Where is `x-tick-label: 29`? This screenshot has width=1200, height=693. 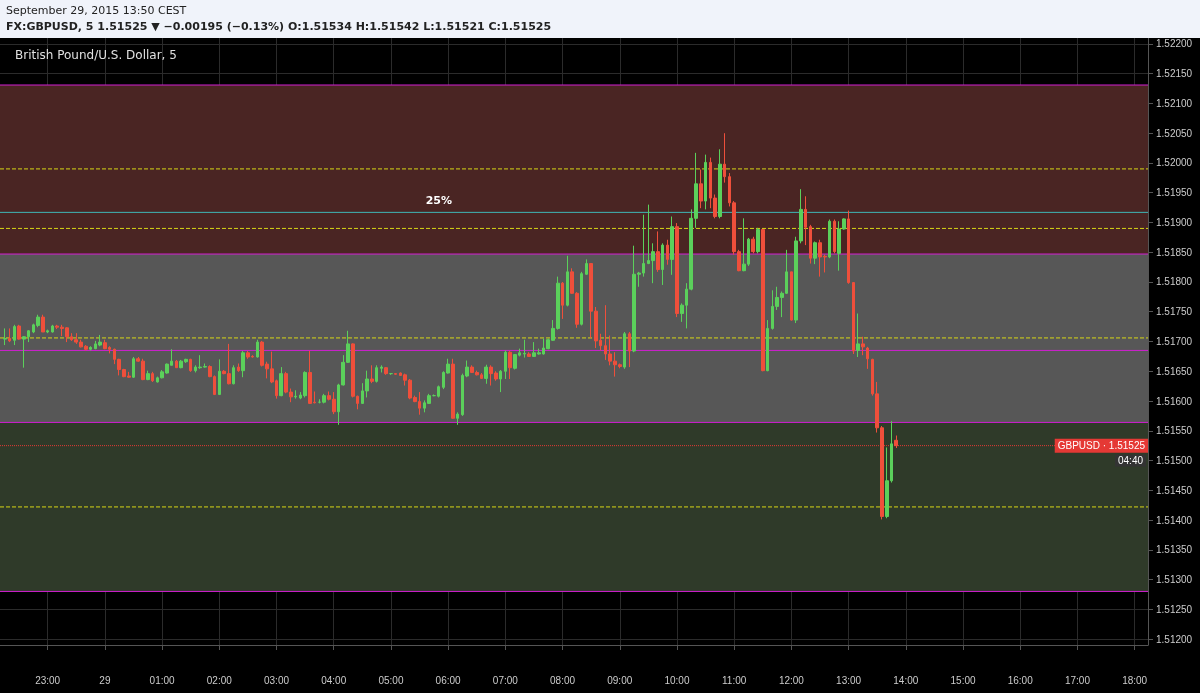 x-tick-label: 29 is located at coordinates (105, 680).